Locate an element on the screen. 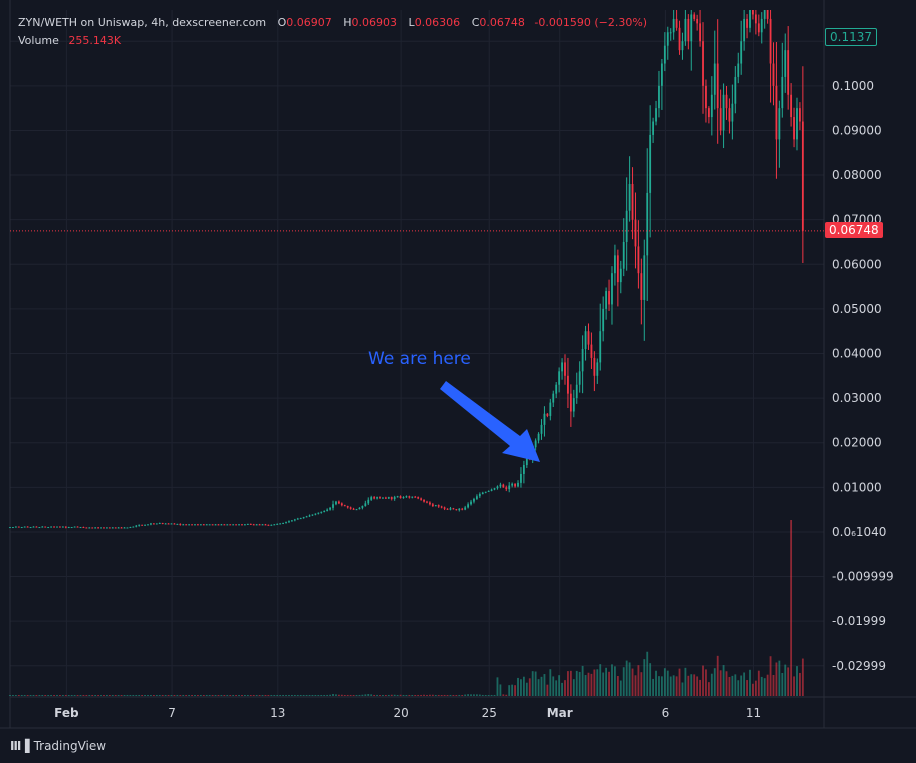 Image resolution: width=916 pixels, height=763 pixels. legend-close: 0.06748 is located at coordinates (502, 22).